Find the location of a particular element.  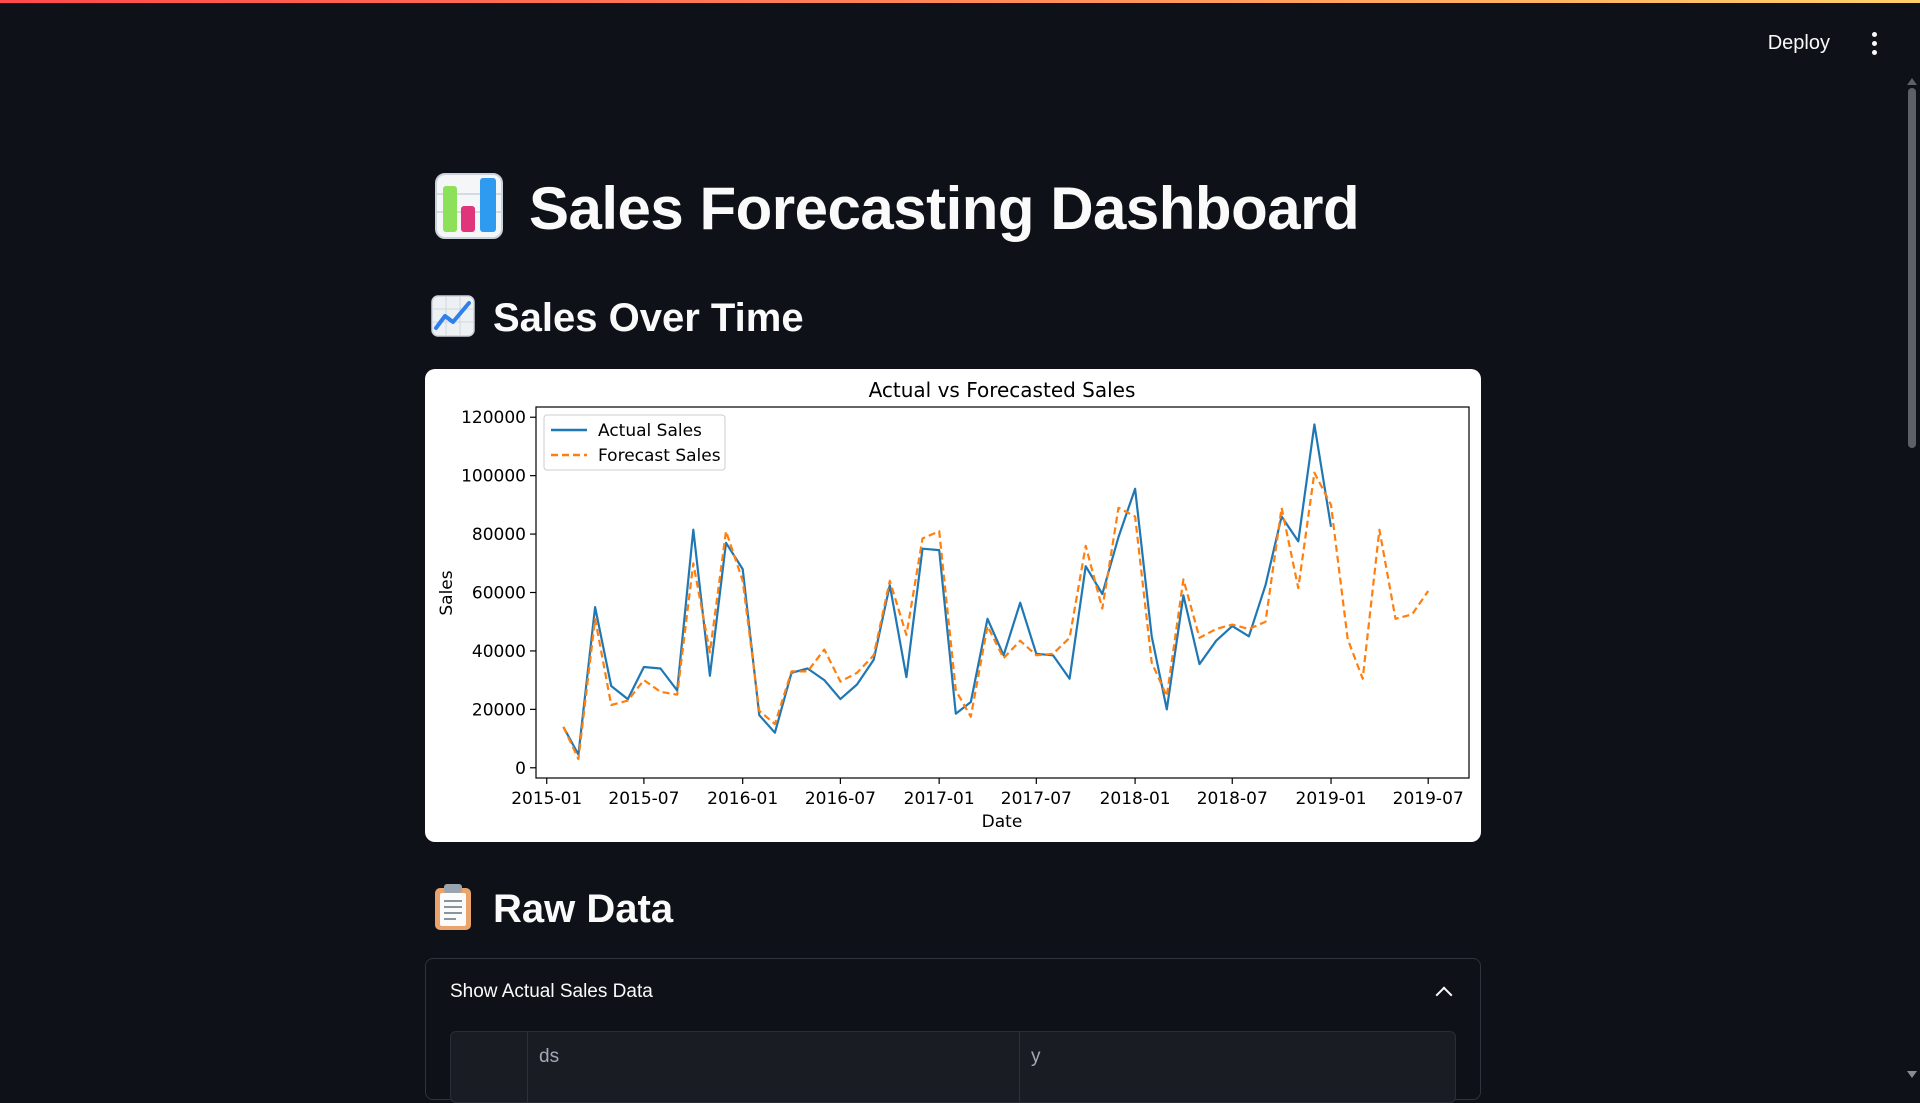

y-tick-label: 120000 is located at coordinates (493, 418).